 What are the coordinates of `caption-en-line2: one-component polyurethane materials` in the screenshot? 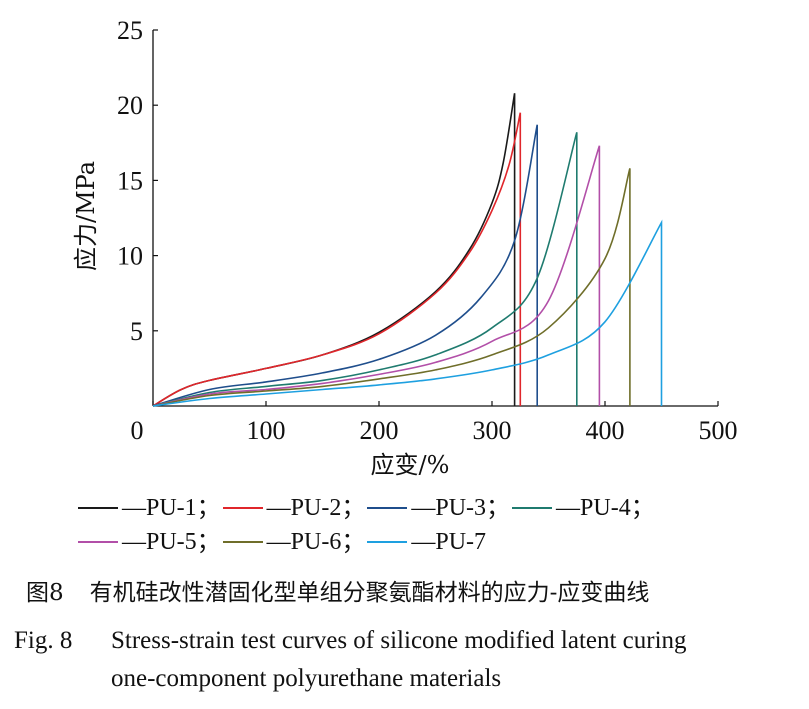 It's located at (306, 678).